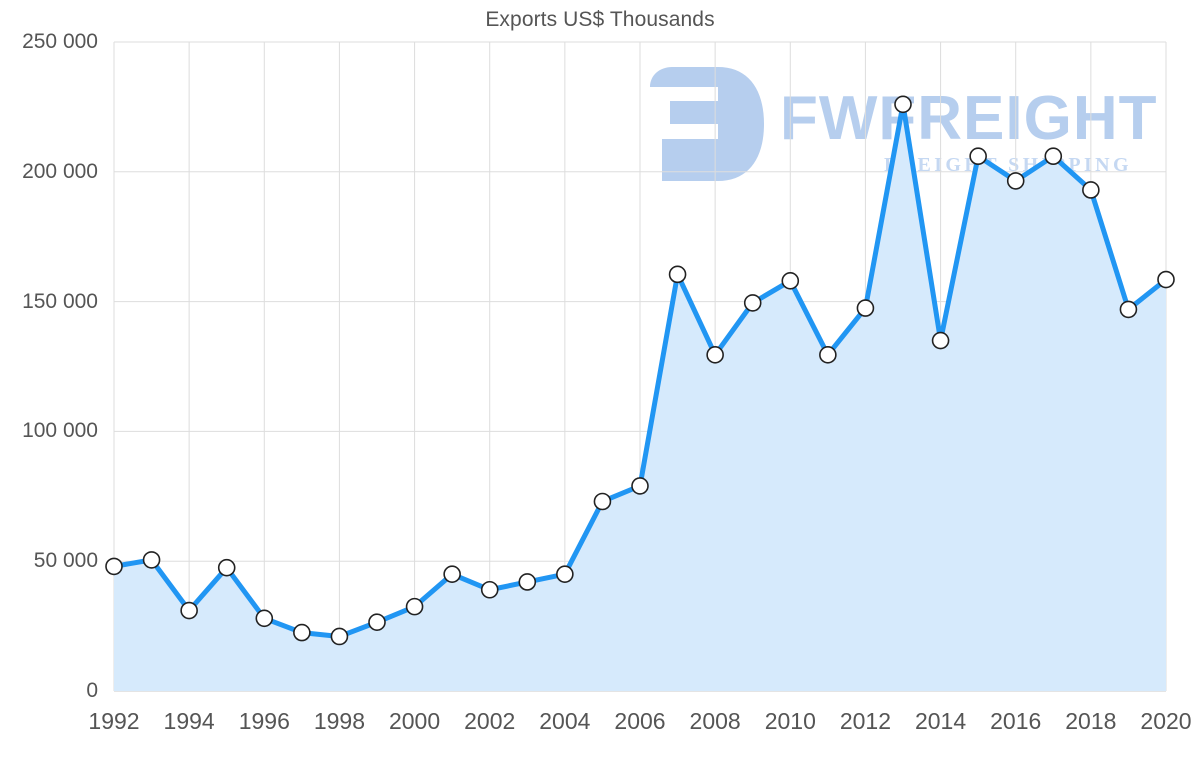 Image resolution: width=1200 pixels, height=763 pixels. What do you see at coordinates (339, 721) in the screenshot?
I see `x-axis-tick-label: 1998` at bounding box center [339, 721].